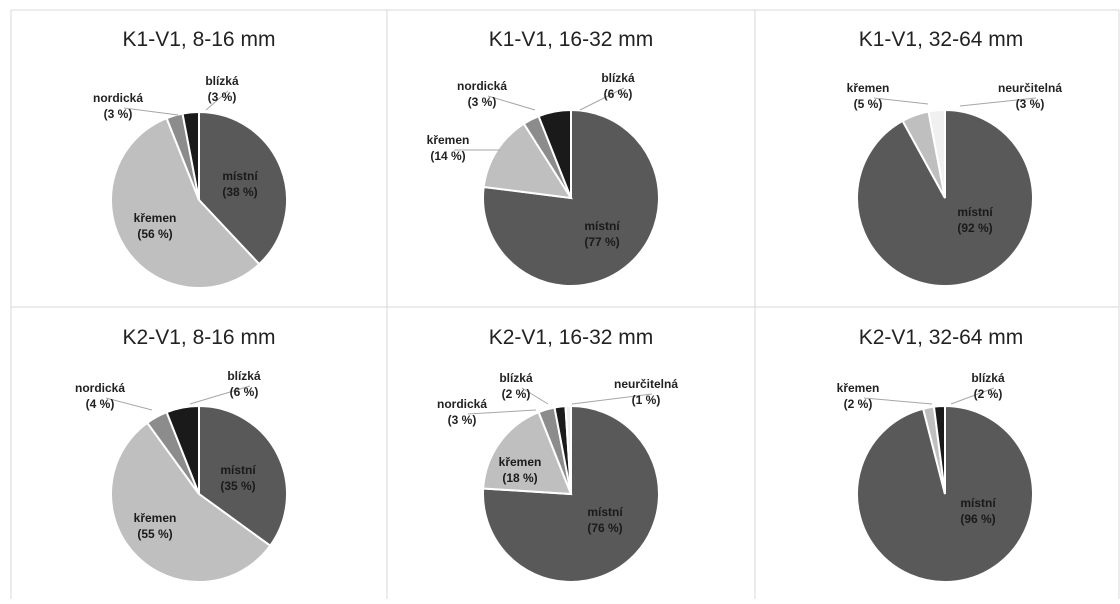  What do you see at coordinates (199, 39) in the screenshot?
I see `chart-title: K1-V1, 8-16 mm` at bounding box center [199, 39].